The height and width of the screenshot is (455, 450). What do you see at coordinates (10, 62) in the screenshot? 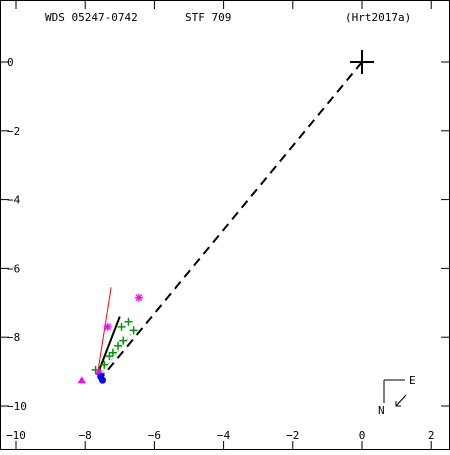
I see `y-tick-label: 0` at bounding box center [10, 62].